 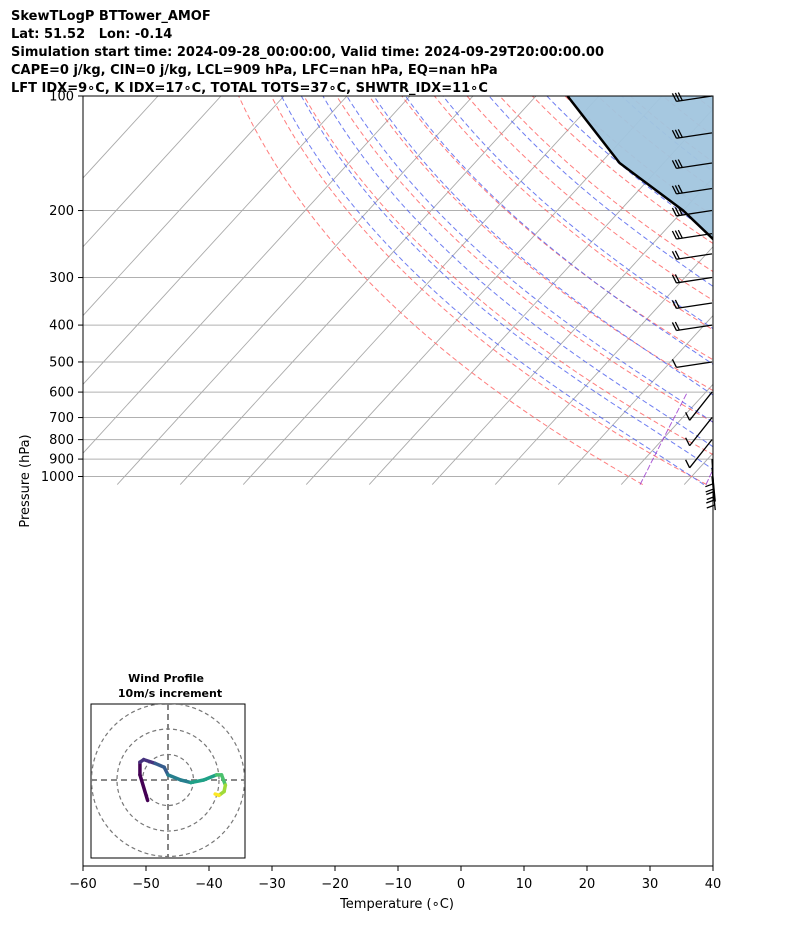 I want to click on x-tick-label: −50, so click(x=145, y=884).